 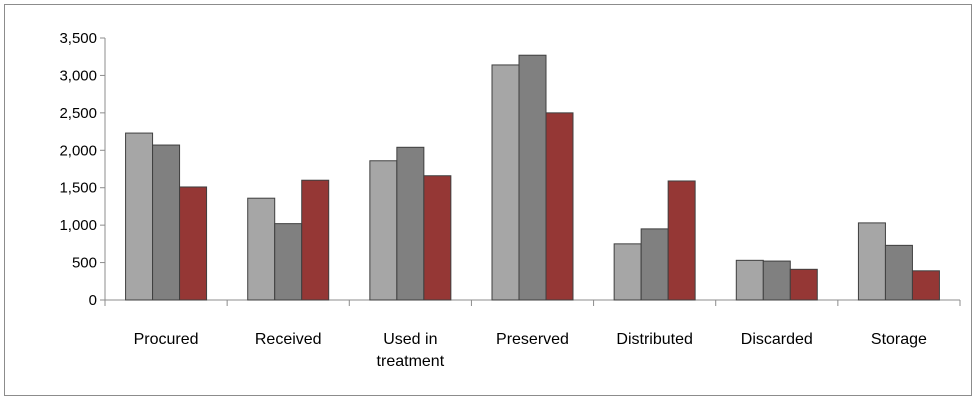 What do you see at coordinates (166, 339) in the screenshot?
I see `x-tick-label: Procured` at bounding box center [166, 339].